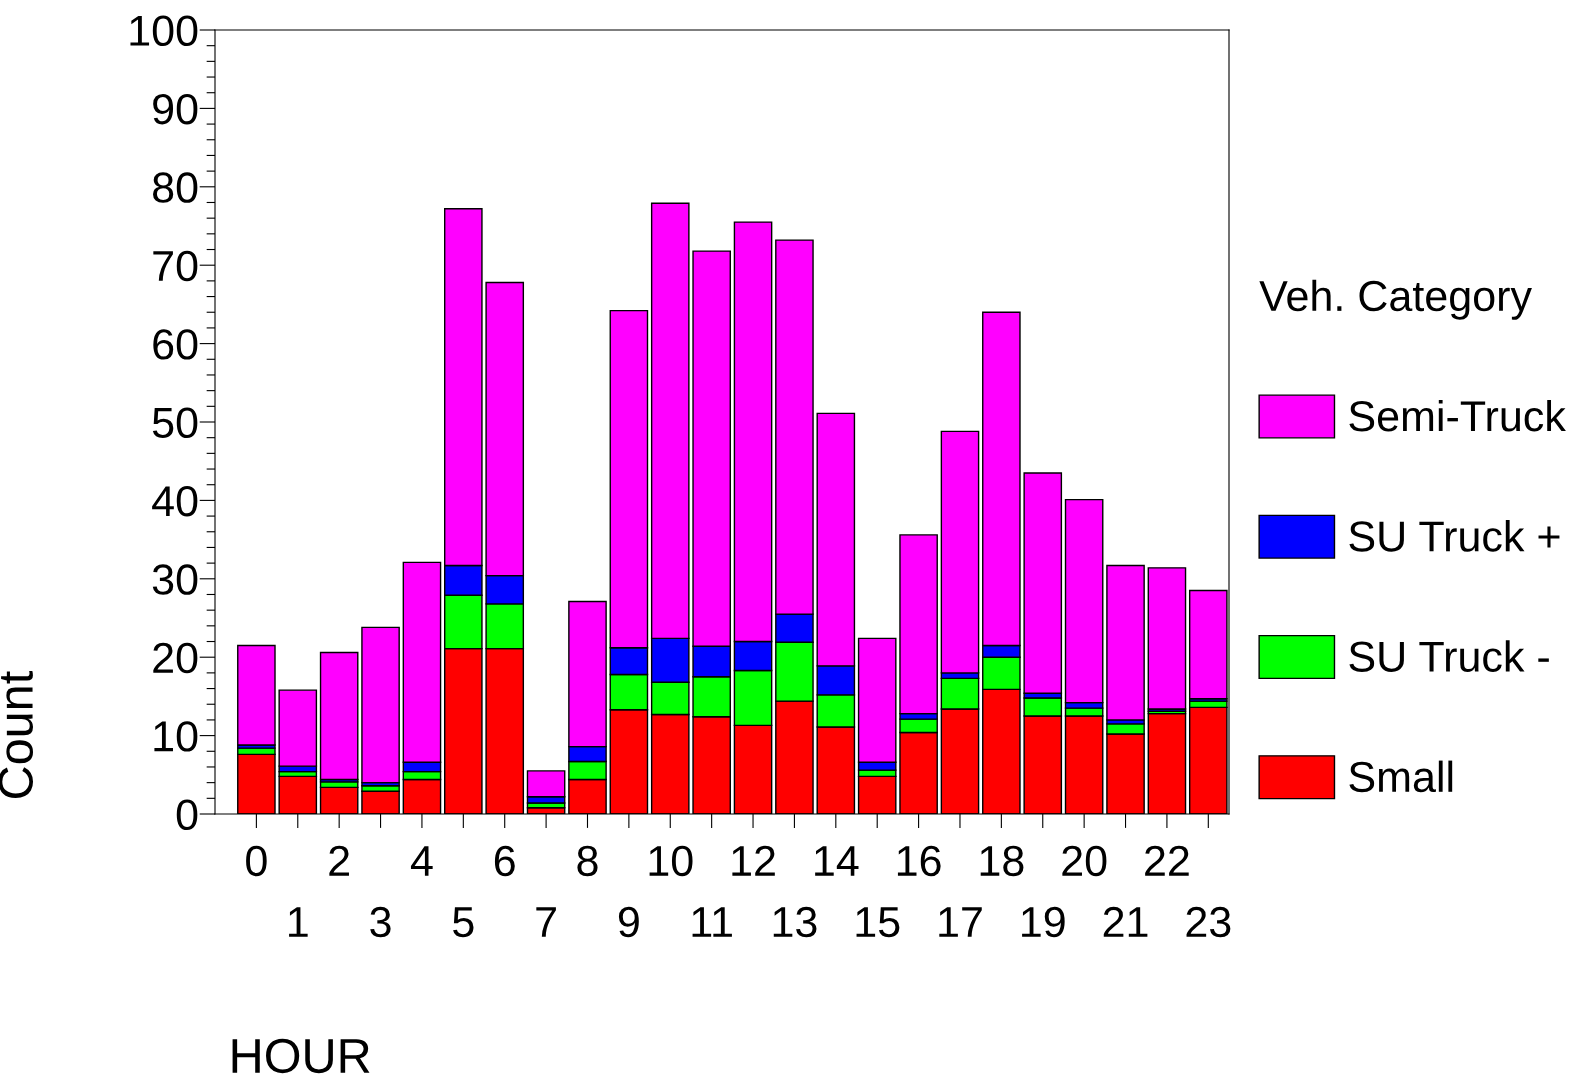 The image size is (1588, 1076). I want to click on legend-label: Semi-Truck, so click(1457, 415).